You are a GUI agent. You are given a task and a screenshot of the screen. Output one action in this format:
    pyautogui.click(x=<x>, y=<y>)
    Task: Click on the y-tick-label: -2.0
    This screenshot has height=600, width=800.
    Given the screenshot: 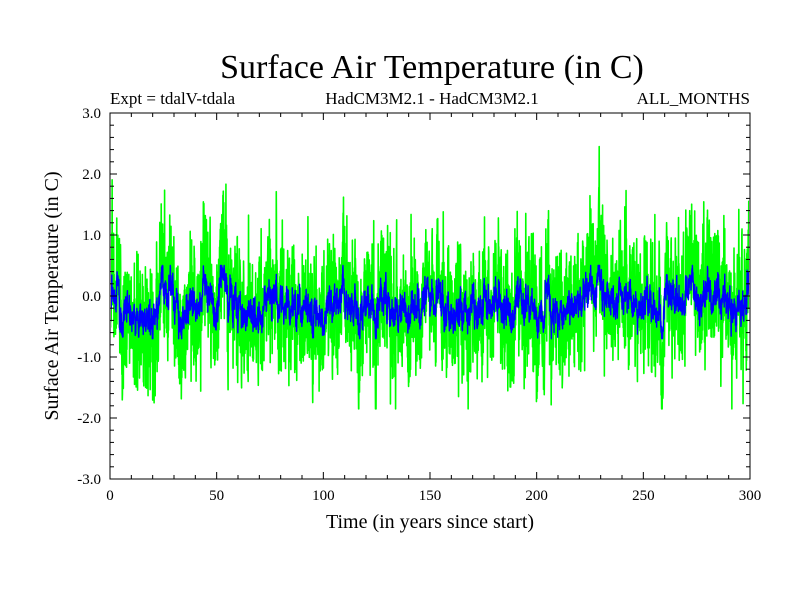 What is the action you would take?
    pyautogui.click(x=89, y=419)
    